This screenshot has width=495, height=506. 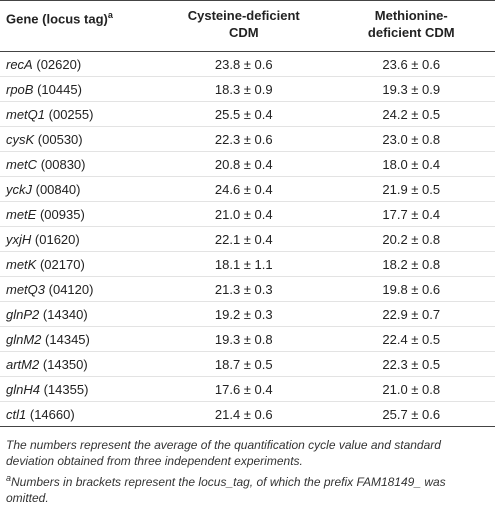 What do you see at coordinates (21, 264) in the screenshot?
I see `gene-name: metK` at bounding box center [21, 264].